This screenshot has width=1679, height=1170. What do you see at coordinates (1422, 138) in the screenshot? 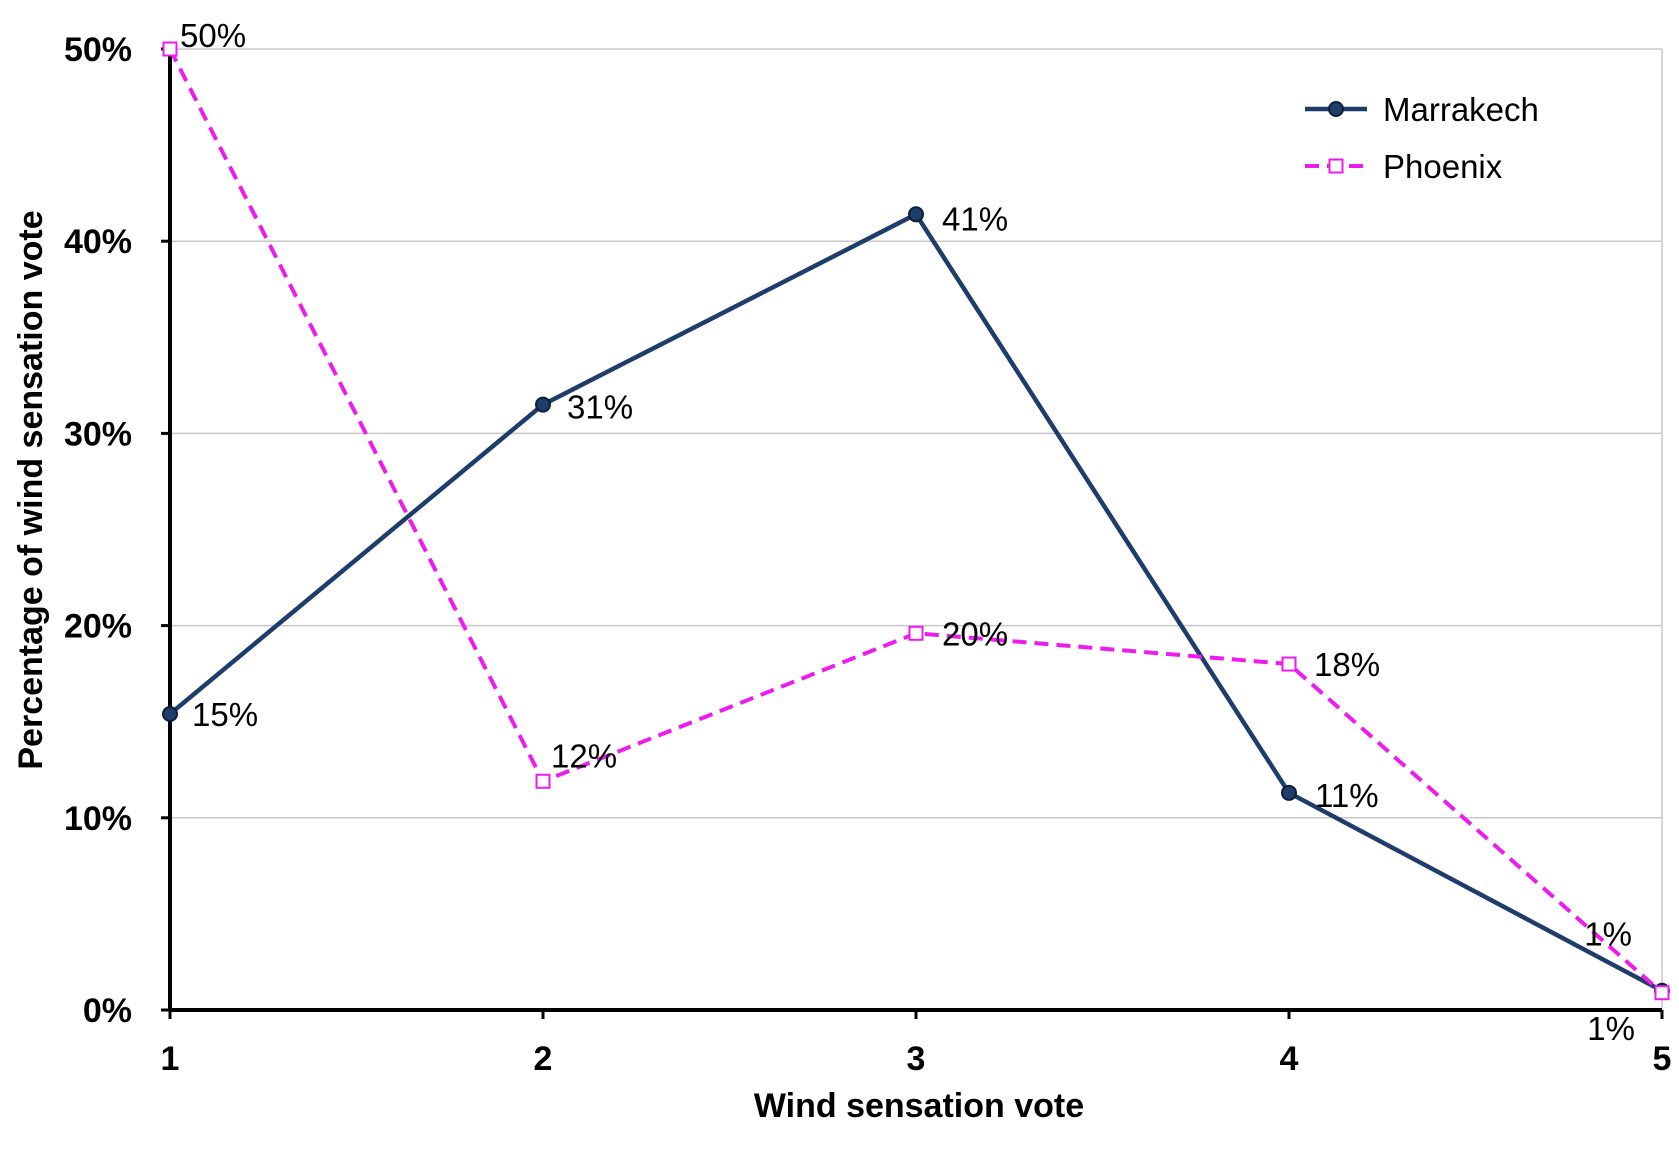
I see `legend: Marrakech Phoenix` at bounding box center [1422, 138].